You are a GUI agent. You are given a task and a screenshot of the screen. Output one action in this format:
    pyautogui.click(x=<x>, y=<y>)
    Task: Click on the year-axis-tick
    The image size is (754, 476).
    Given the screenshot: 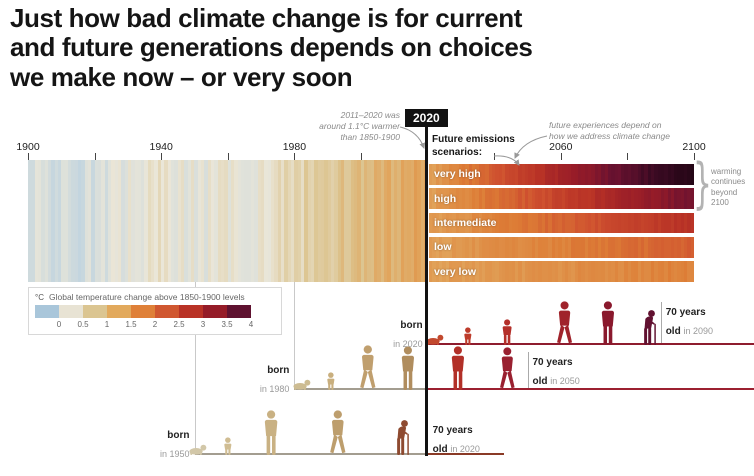 What is the action you would take?
    pyautogui.click(x=495, y=156)
    